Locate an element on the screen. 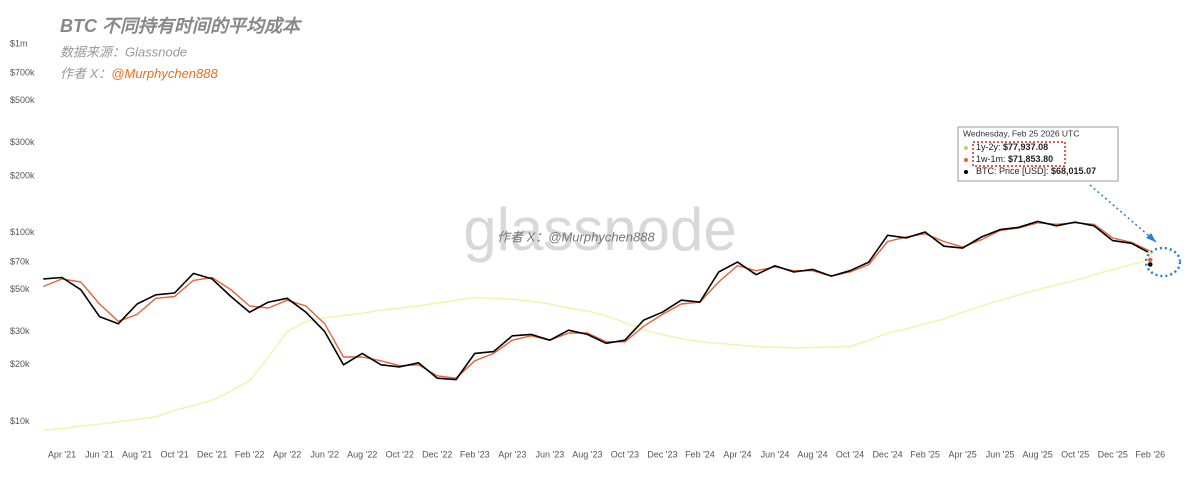 The image size is (1200, 477). tooltip-value: $77,937.08 is located at coordinates (1025, 147).